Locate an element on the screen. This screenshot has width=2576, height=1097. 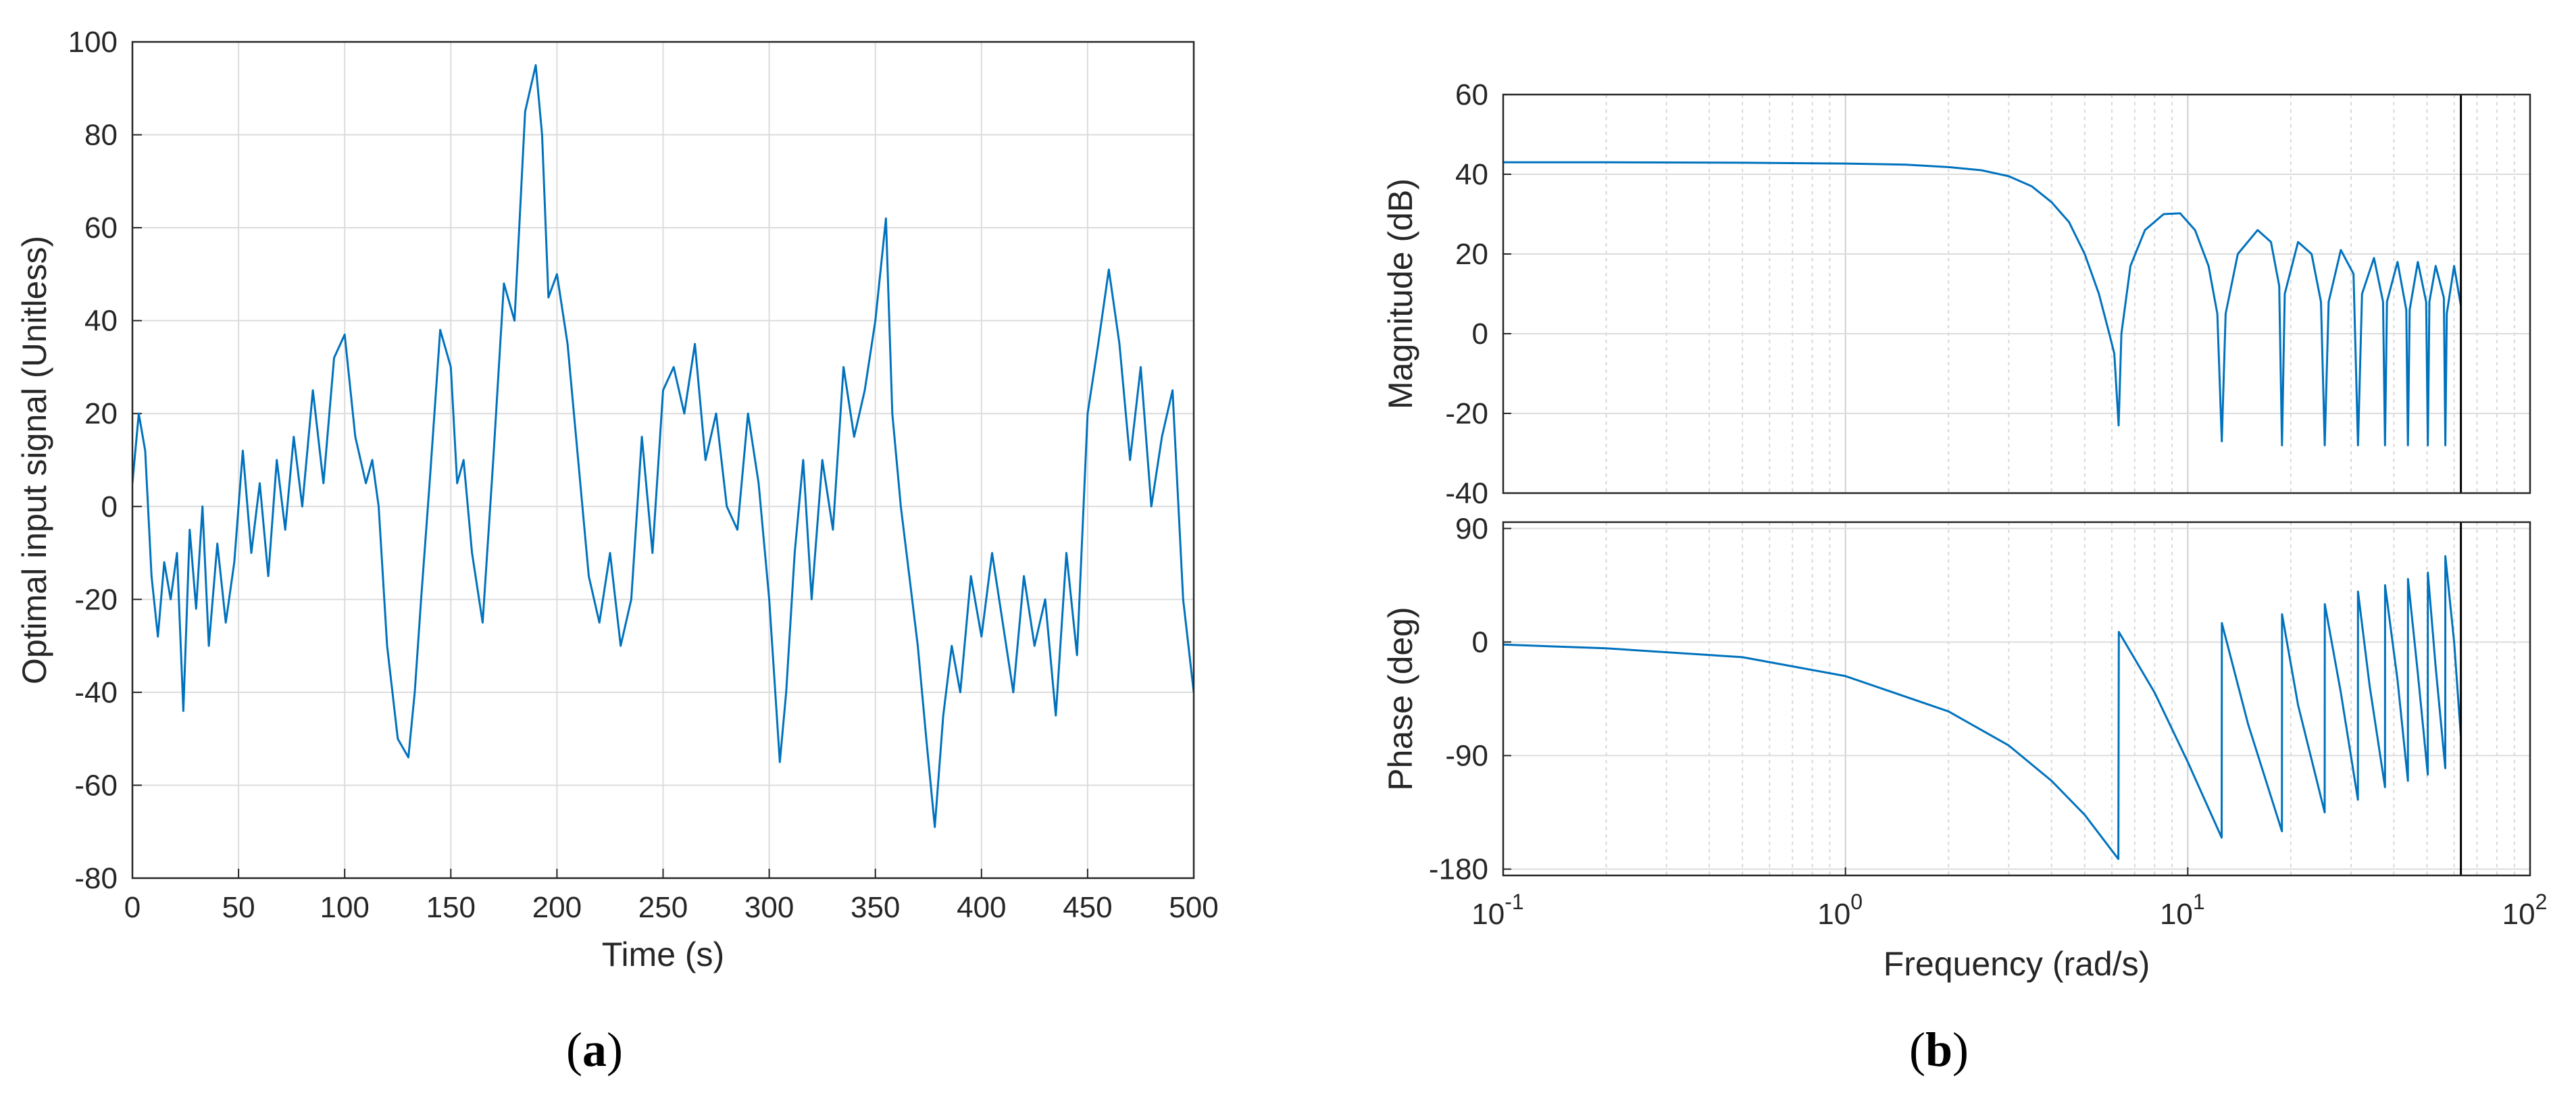
panel-b-phase-y-tick-label: -180 is located at coordinates (1458, 869).